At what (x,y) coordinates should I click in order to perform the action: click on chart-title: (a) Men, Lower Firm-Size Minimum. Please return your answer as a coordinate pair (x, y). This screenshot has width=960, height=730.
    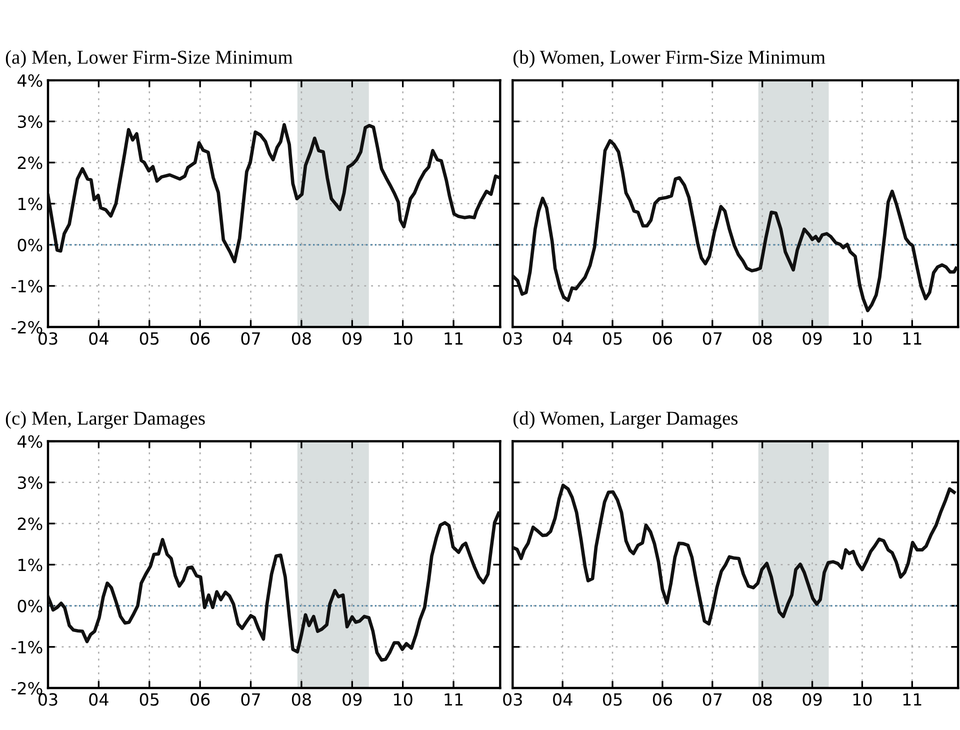
    Looking at the image, I should click on (149, 59).